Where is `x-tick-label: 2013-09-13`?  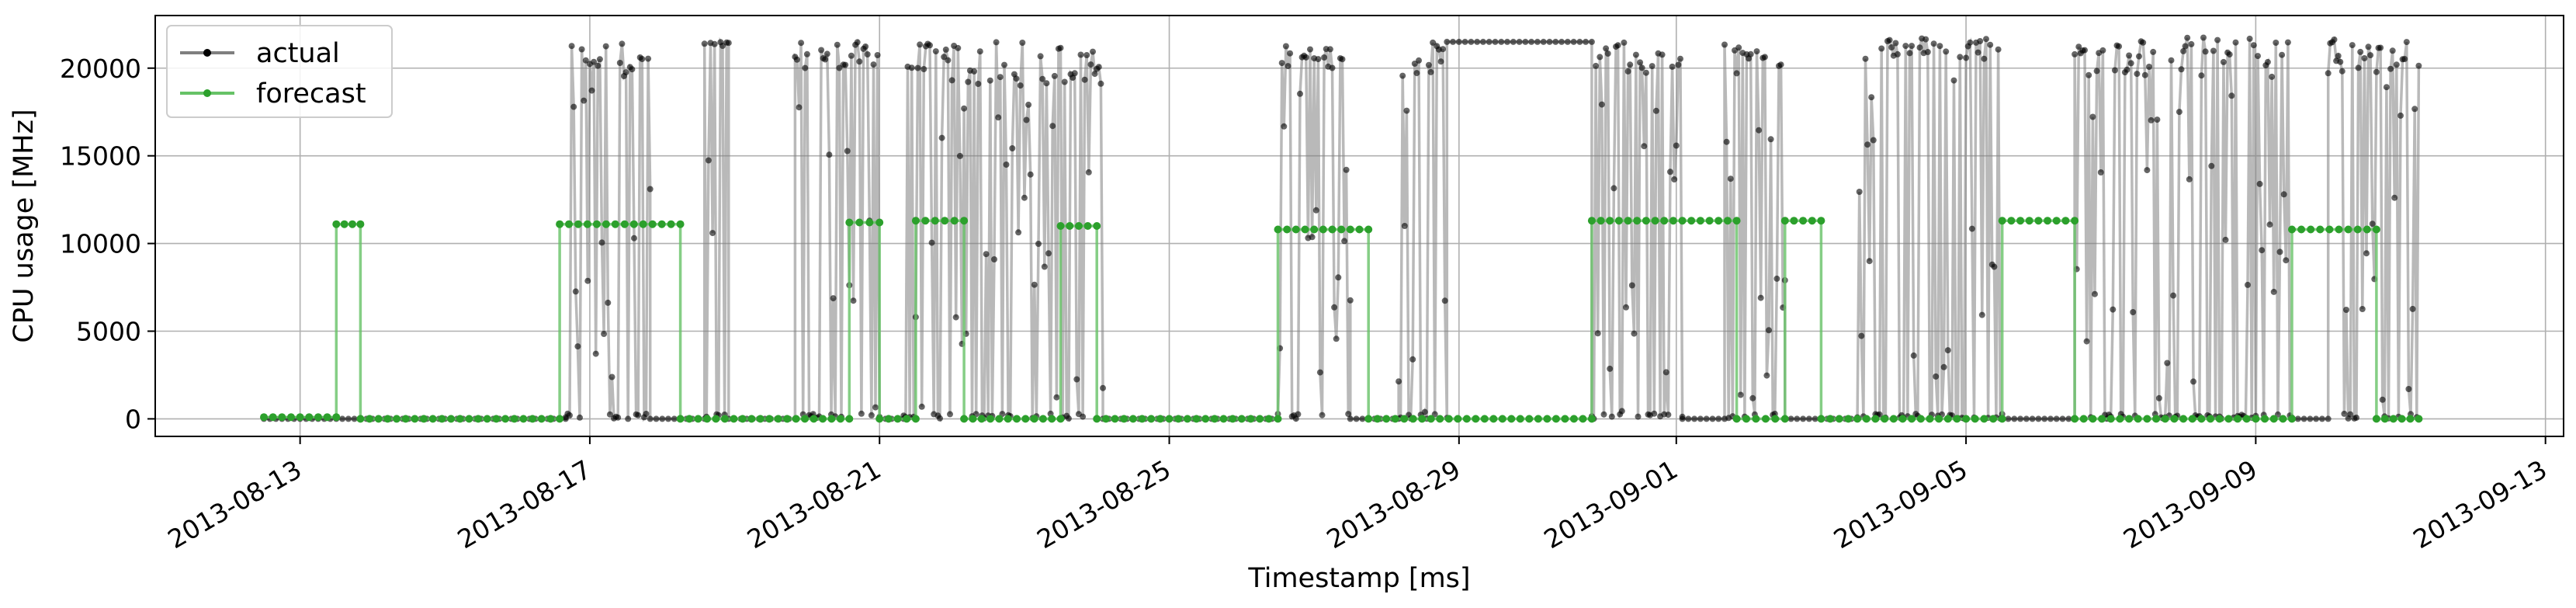 x-tick-label: 2013-09-13 is located at coordinates (2480, 504).